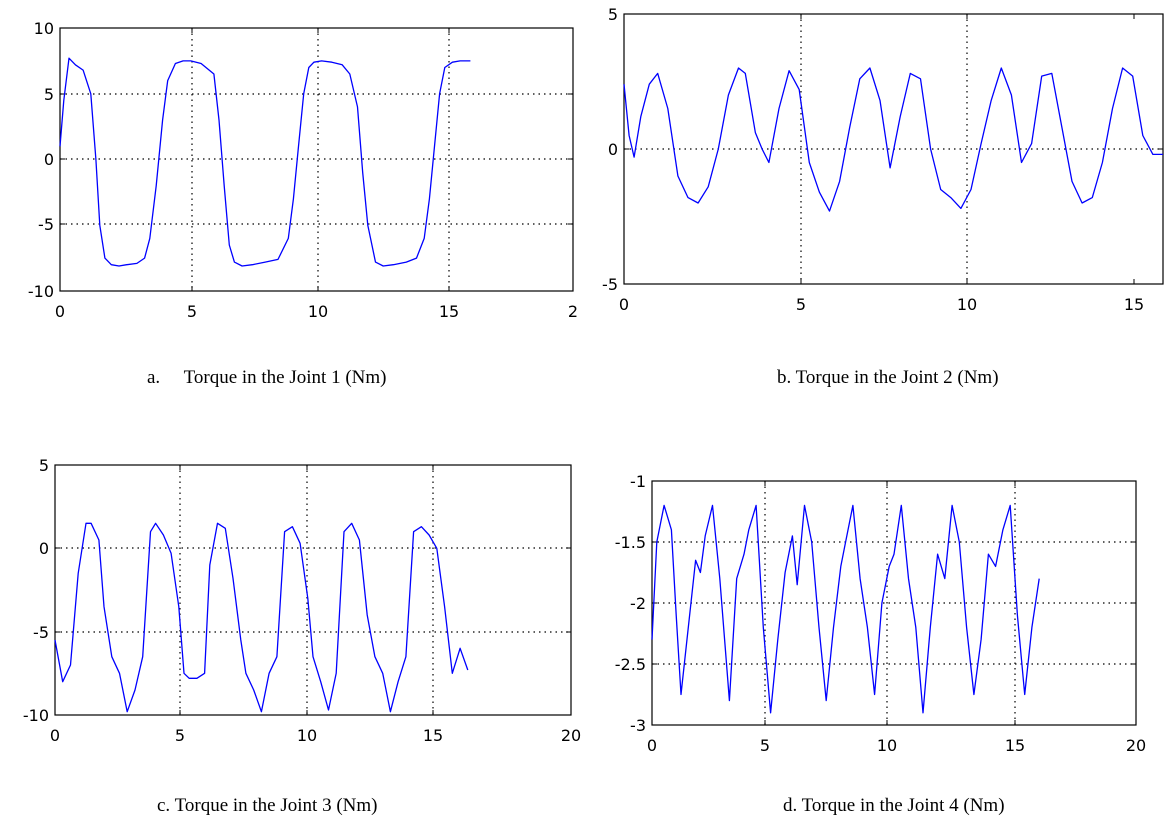 The width and height of the screenshot is (1166, 824). Describe the element at coordinates (267, 377) in the screenshot. I see `caption-joint-1: a. Torque in the Joint 1 (Nm)` at that location.